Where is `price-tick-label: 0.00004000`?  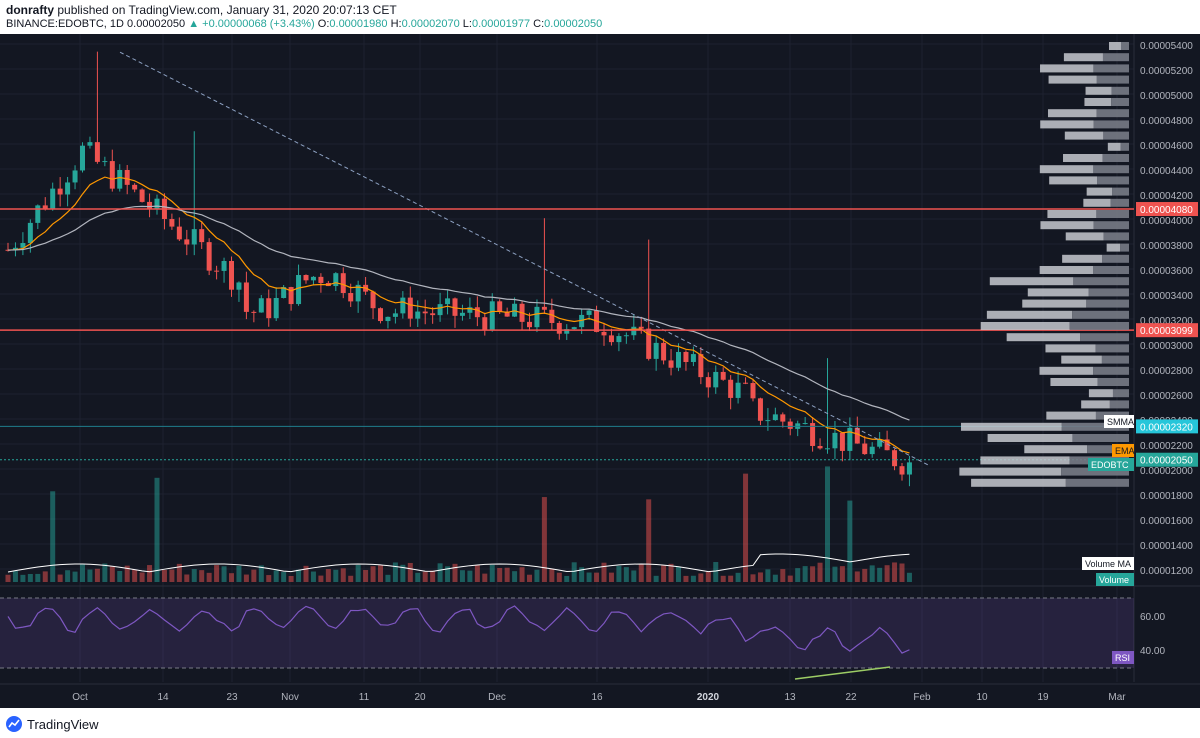 price-tick-label: 0.00004000 is located at coordinates (1166, 221).